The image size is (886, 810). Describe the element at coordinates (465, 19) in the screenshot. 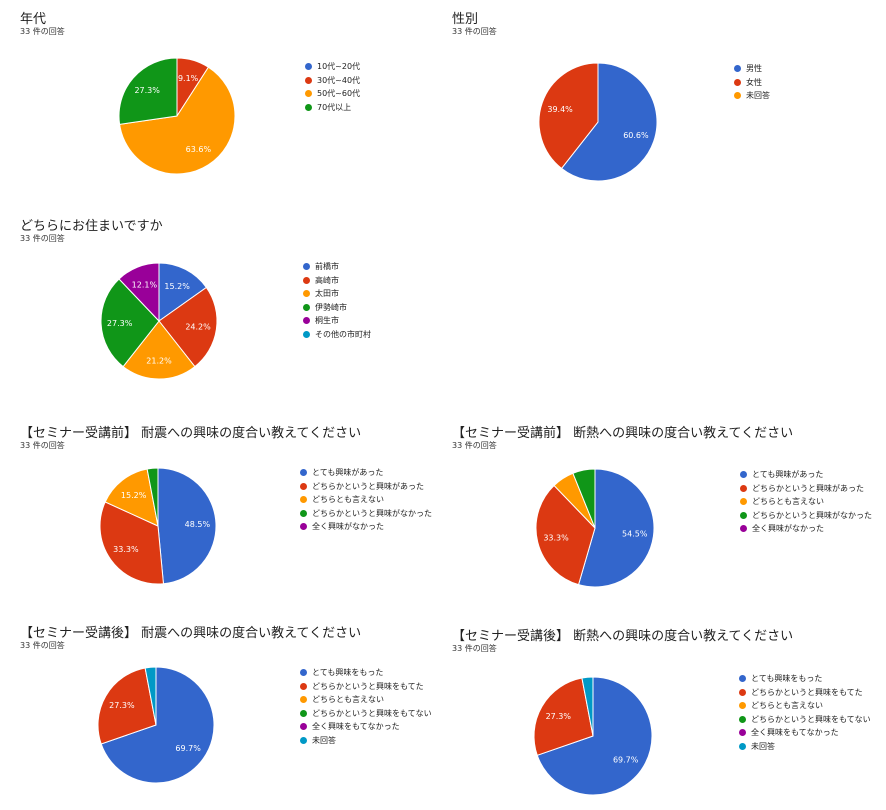

I see `chart-title: 性別` at that location.